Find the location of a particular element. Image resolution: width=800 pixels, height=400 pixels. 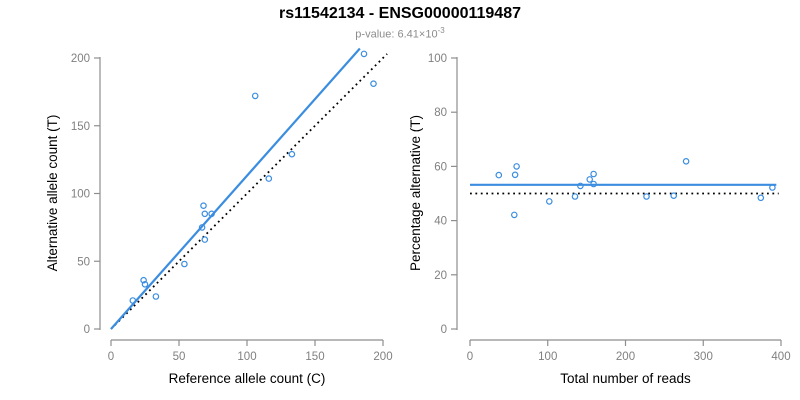

y-tick-label: 80 is located at coordinates (440, 113).